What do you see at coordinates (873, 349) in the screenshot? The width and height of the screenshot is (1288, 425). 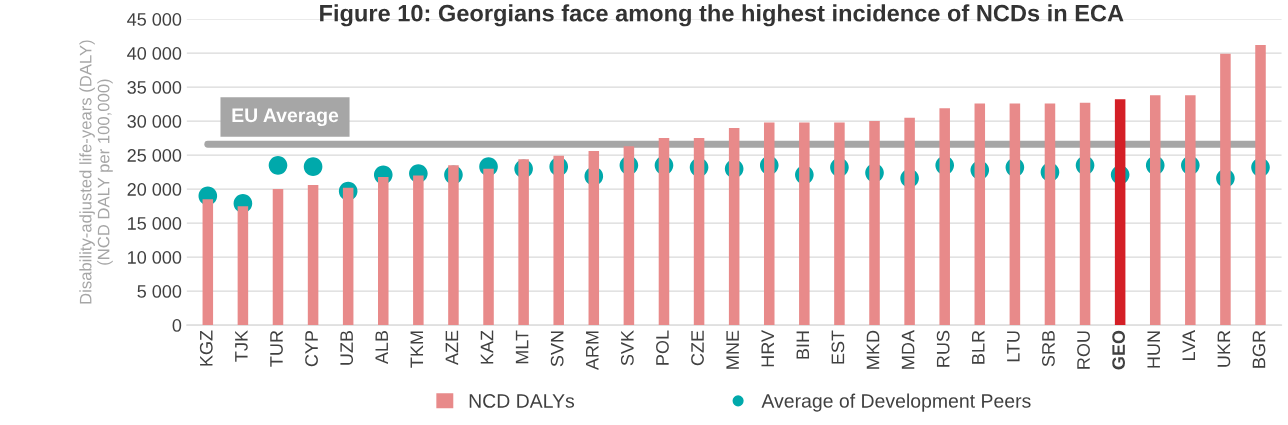 I see `x-tick-label: MKD` at bounding box center [873, 349].